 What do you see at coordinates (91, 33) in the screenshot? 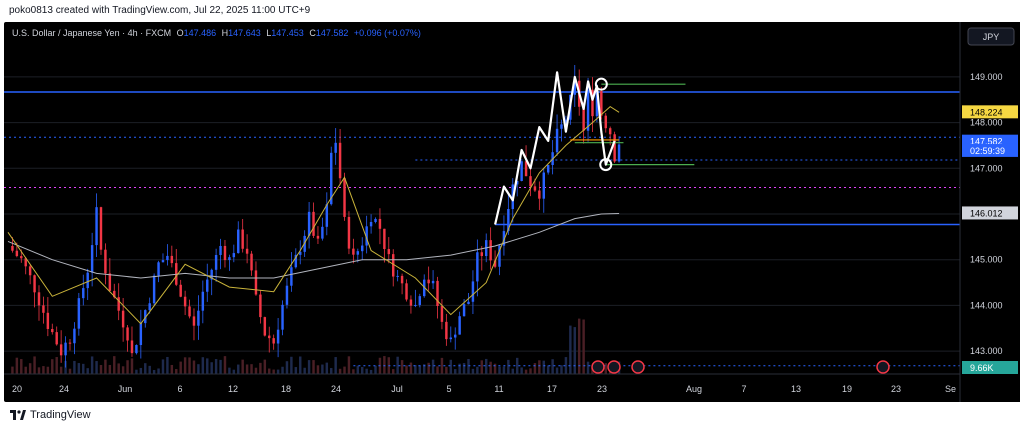
I see `symbol-name: U.S. Dollar / Japanese Yen · 4h · FXCM` at bounding box center [91, 33].